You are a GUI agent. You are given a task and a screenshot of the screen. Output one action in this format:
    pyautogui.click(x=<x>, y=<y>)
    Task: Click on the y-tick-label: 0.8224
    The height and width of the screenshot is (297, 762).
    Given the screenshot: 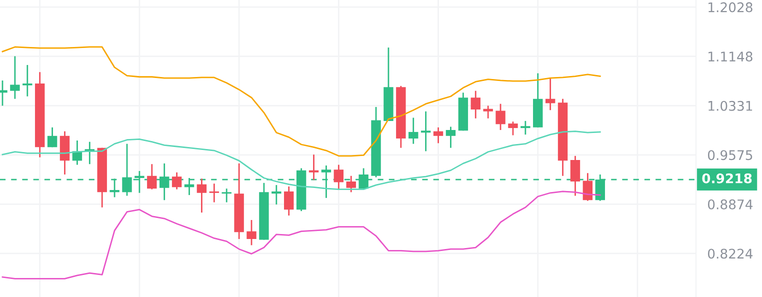 What is the action you would take?
    pyautogui.click(x=730, y=253)
    